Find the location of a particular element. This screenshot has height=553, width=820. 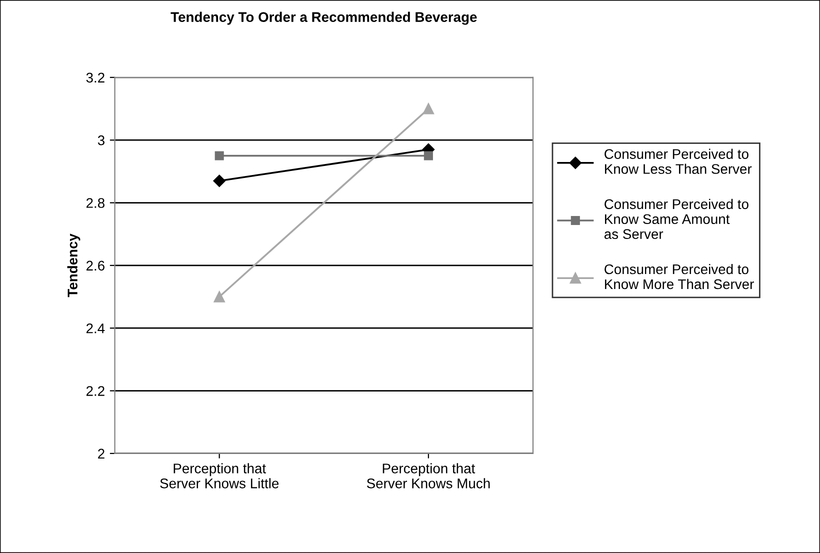

chart-title: Tendency To Order a Recommended Beverage is located at coordinates (323, 18).